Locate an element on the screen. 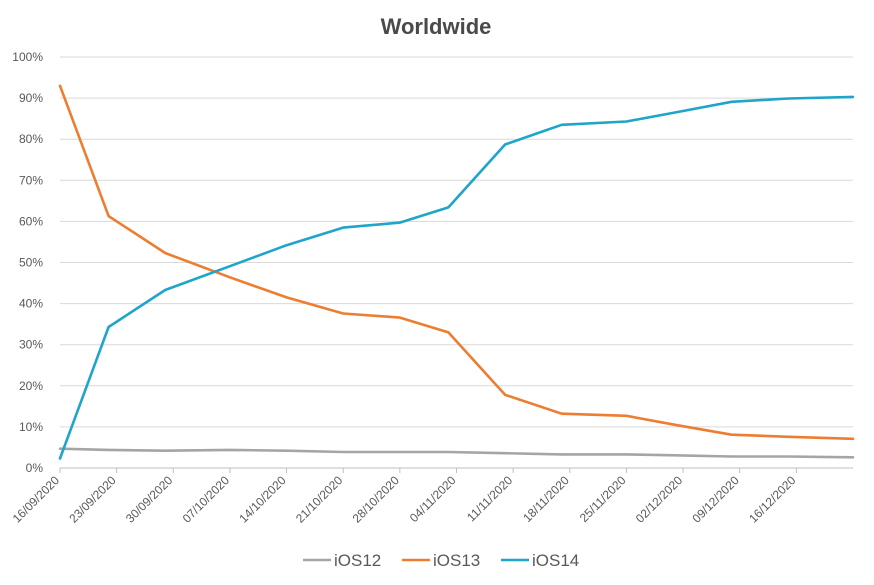 The width and height of the screenshot is (874, 585). x-tick-label: 16/12/2020 is located at coordinates (772, 499).